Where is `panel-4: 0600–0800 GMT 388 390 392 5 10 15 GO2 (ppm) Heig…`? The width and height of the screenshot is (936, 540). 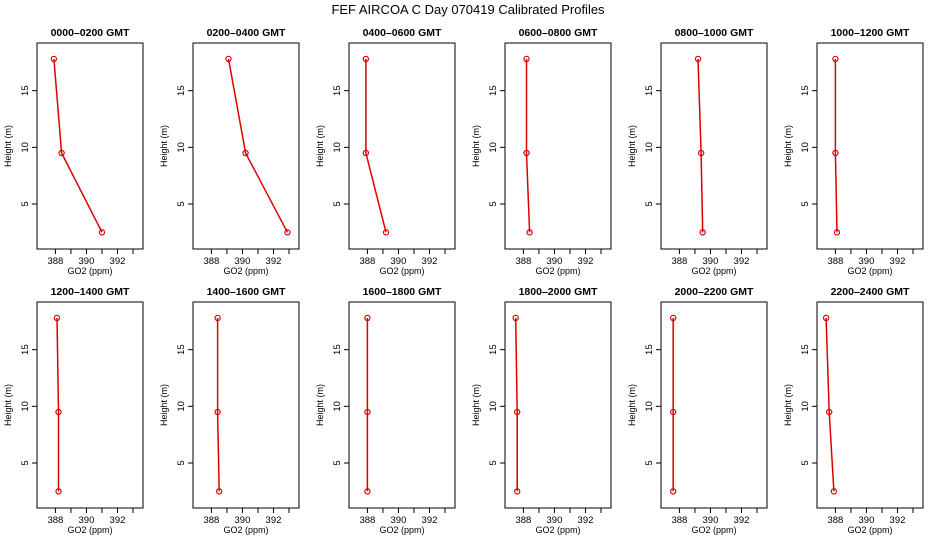 panel-4: 0600–0800 GMT 388 390 392 5 10 15 GO2 (ppm) Heig… is located at coordinates (541, 151).